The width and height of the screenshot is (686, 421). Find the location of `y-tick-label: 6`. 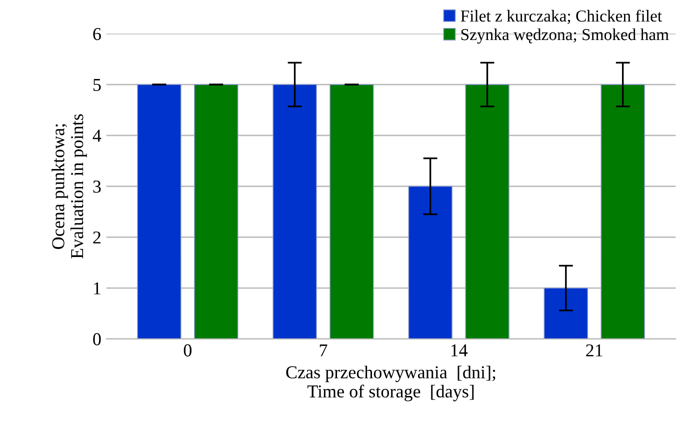

y-tick-label: 6 is located at coordinates (97, 34).